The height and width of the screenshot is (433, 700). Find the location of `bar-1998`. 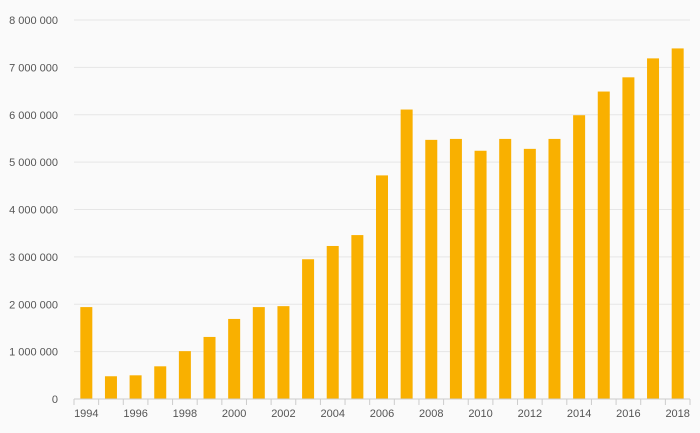

bar-1998 is located at coordinates (184, 375).